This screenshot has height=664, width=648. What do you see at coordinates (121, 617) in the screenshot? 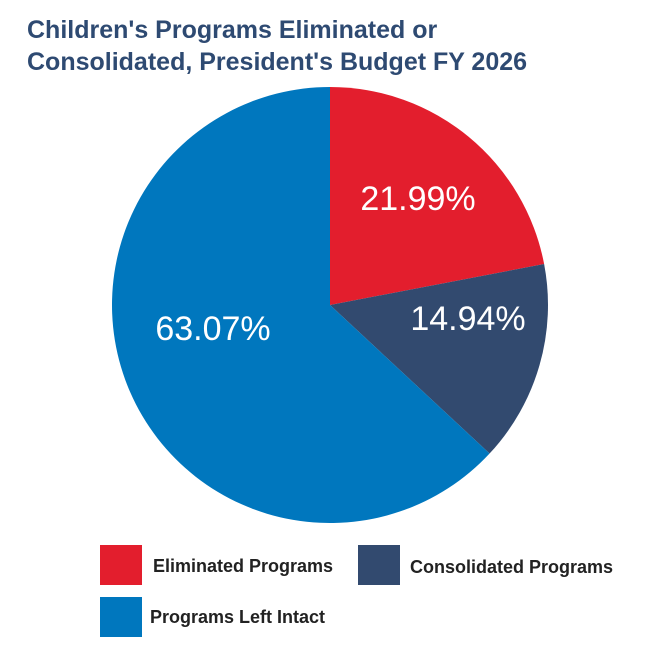
I see `legend-swatch-intact` at bounding box center [121, 617].